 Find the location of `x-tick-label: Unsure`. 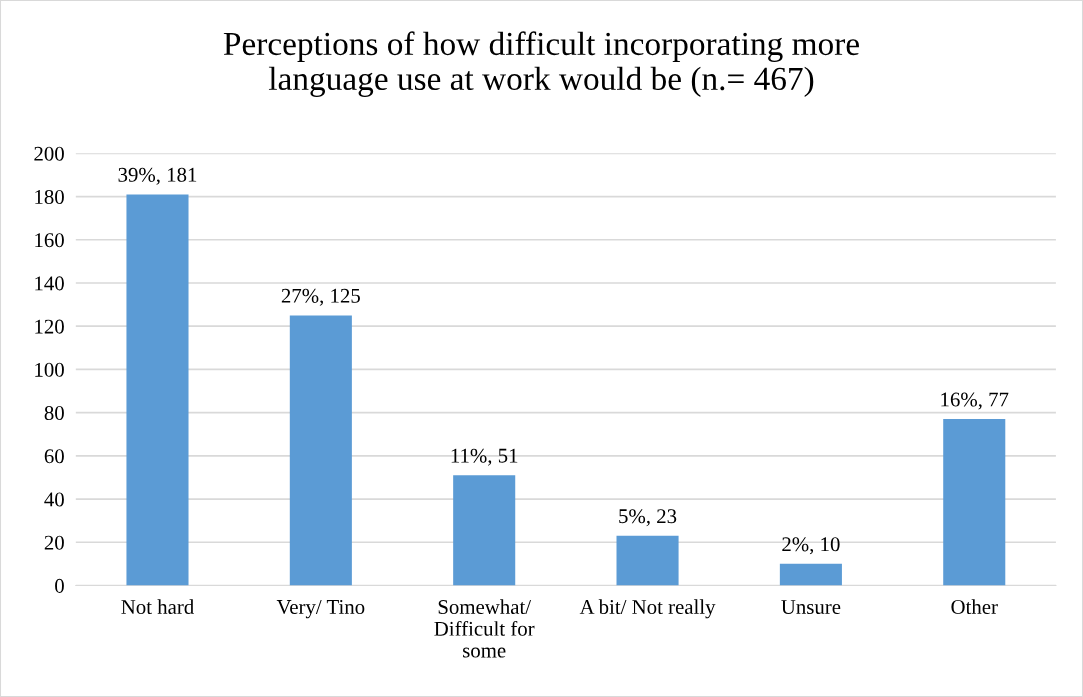

x-tick-label: Unsure is located at coordinates (811, 607).